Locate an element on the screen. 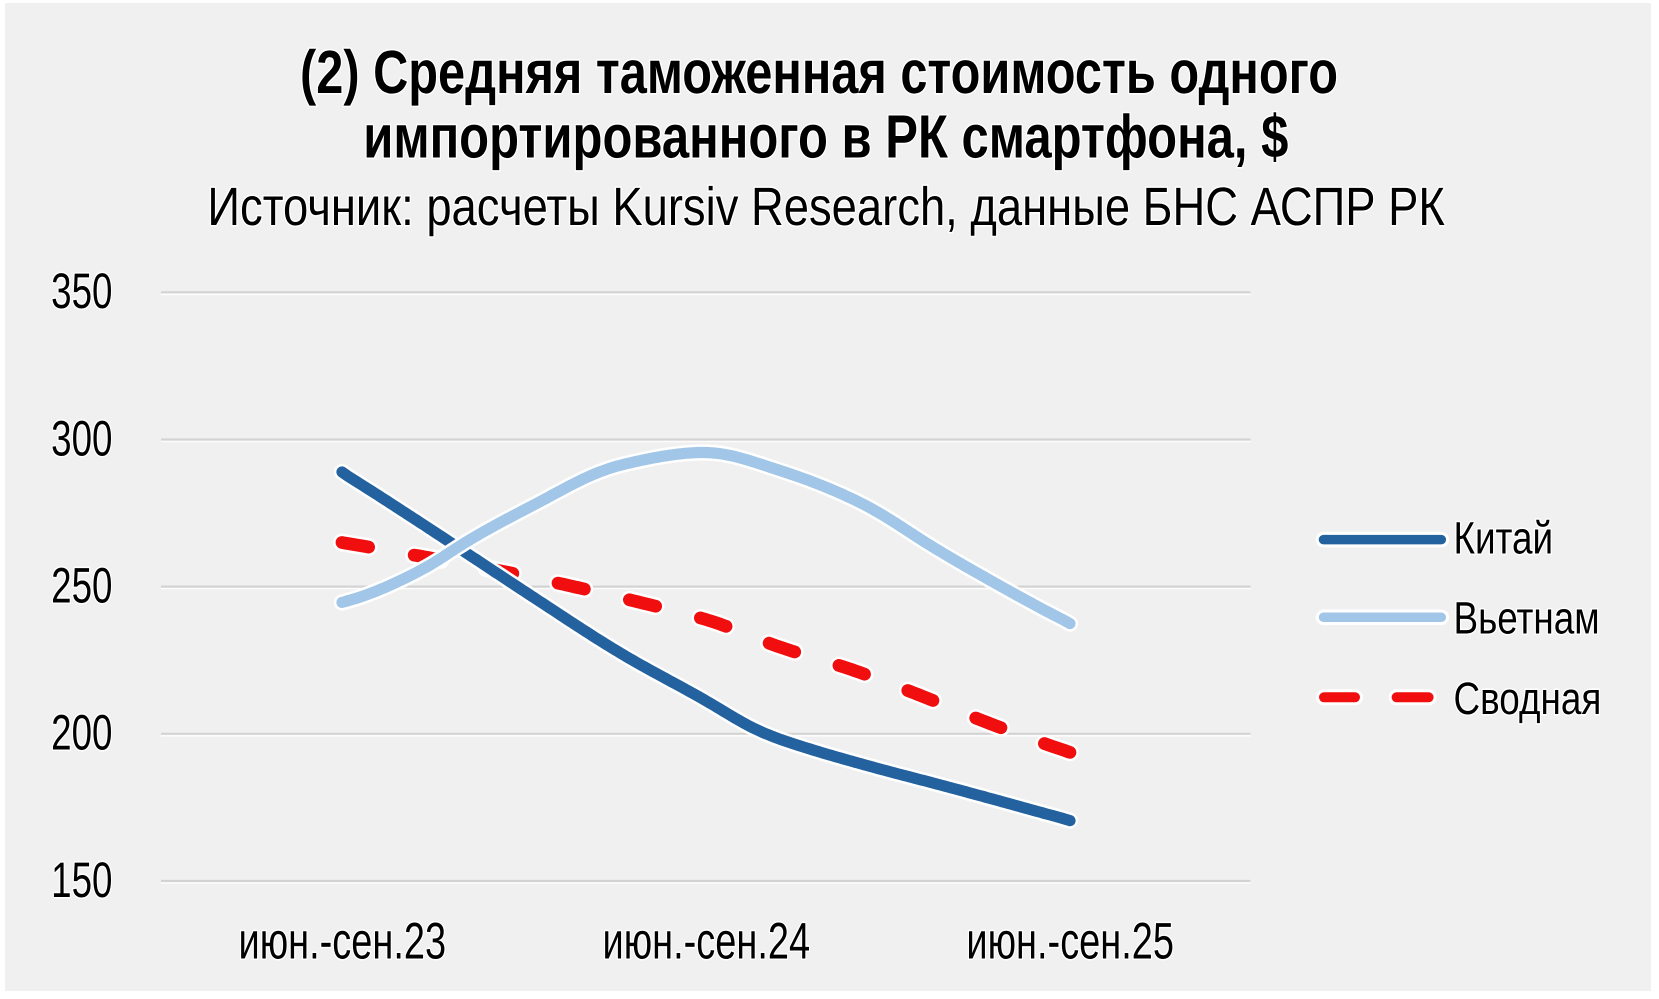 Image resolution: width=1659 pixels, height=999 pixels. svg-text: Китай is located at coordinates (1504, 538).